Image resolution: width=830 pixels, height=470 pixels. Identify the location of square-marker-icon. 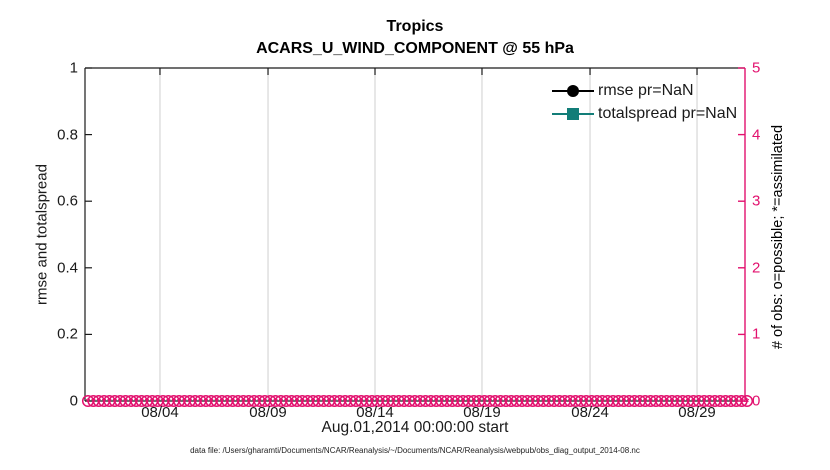
(573, 113).